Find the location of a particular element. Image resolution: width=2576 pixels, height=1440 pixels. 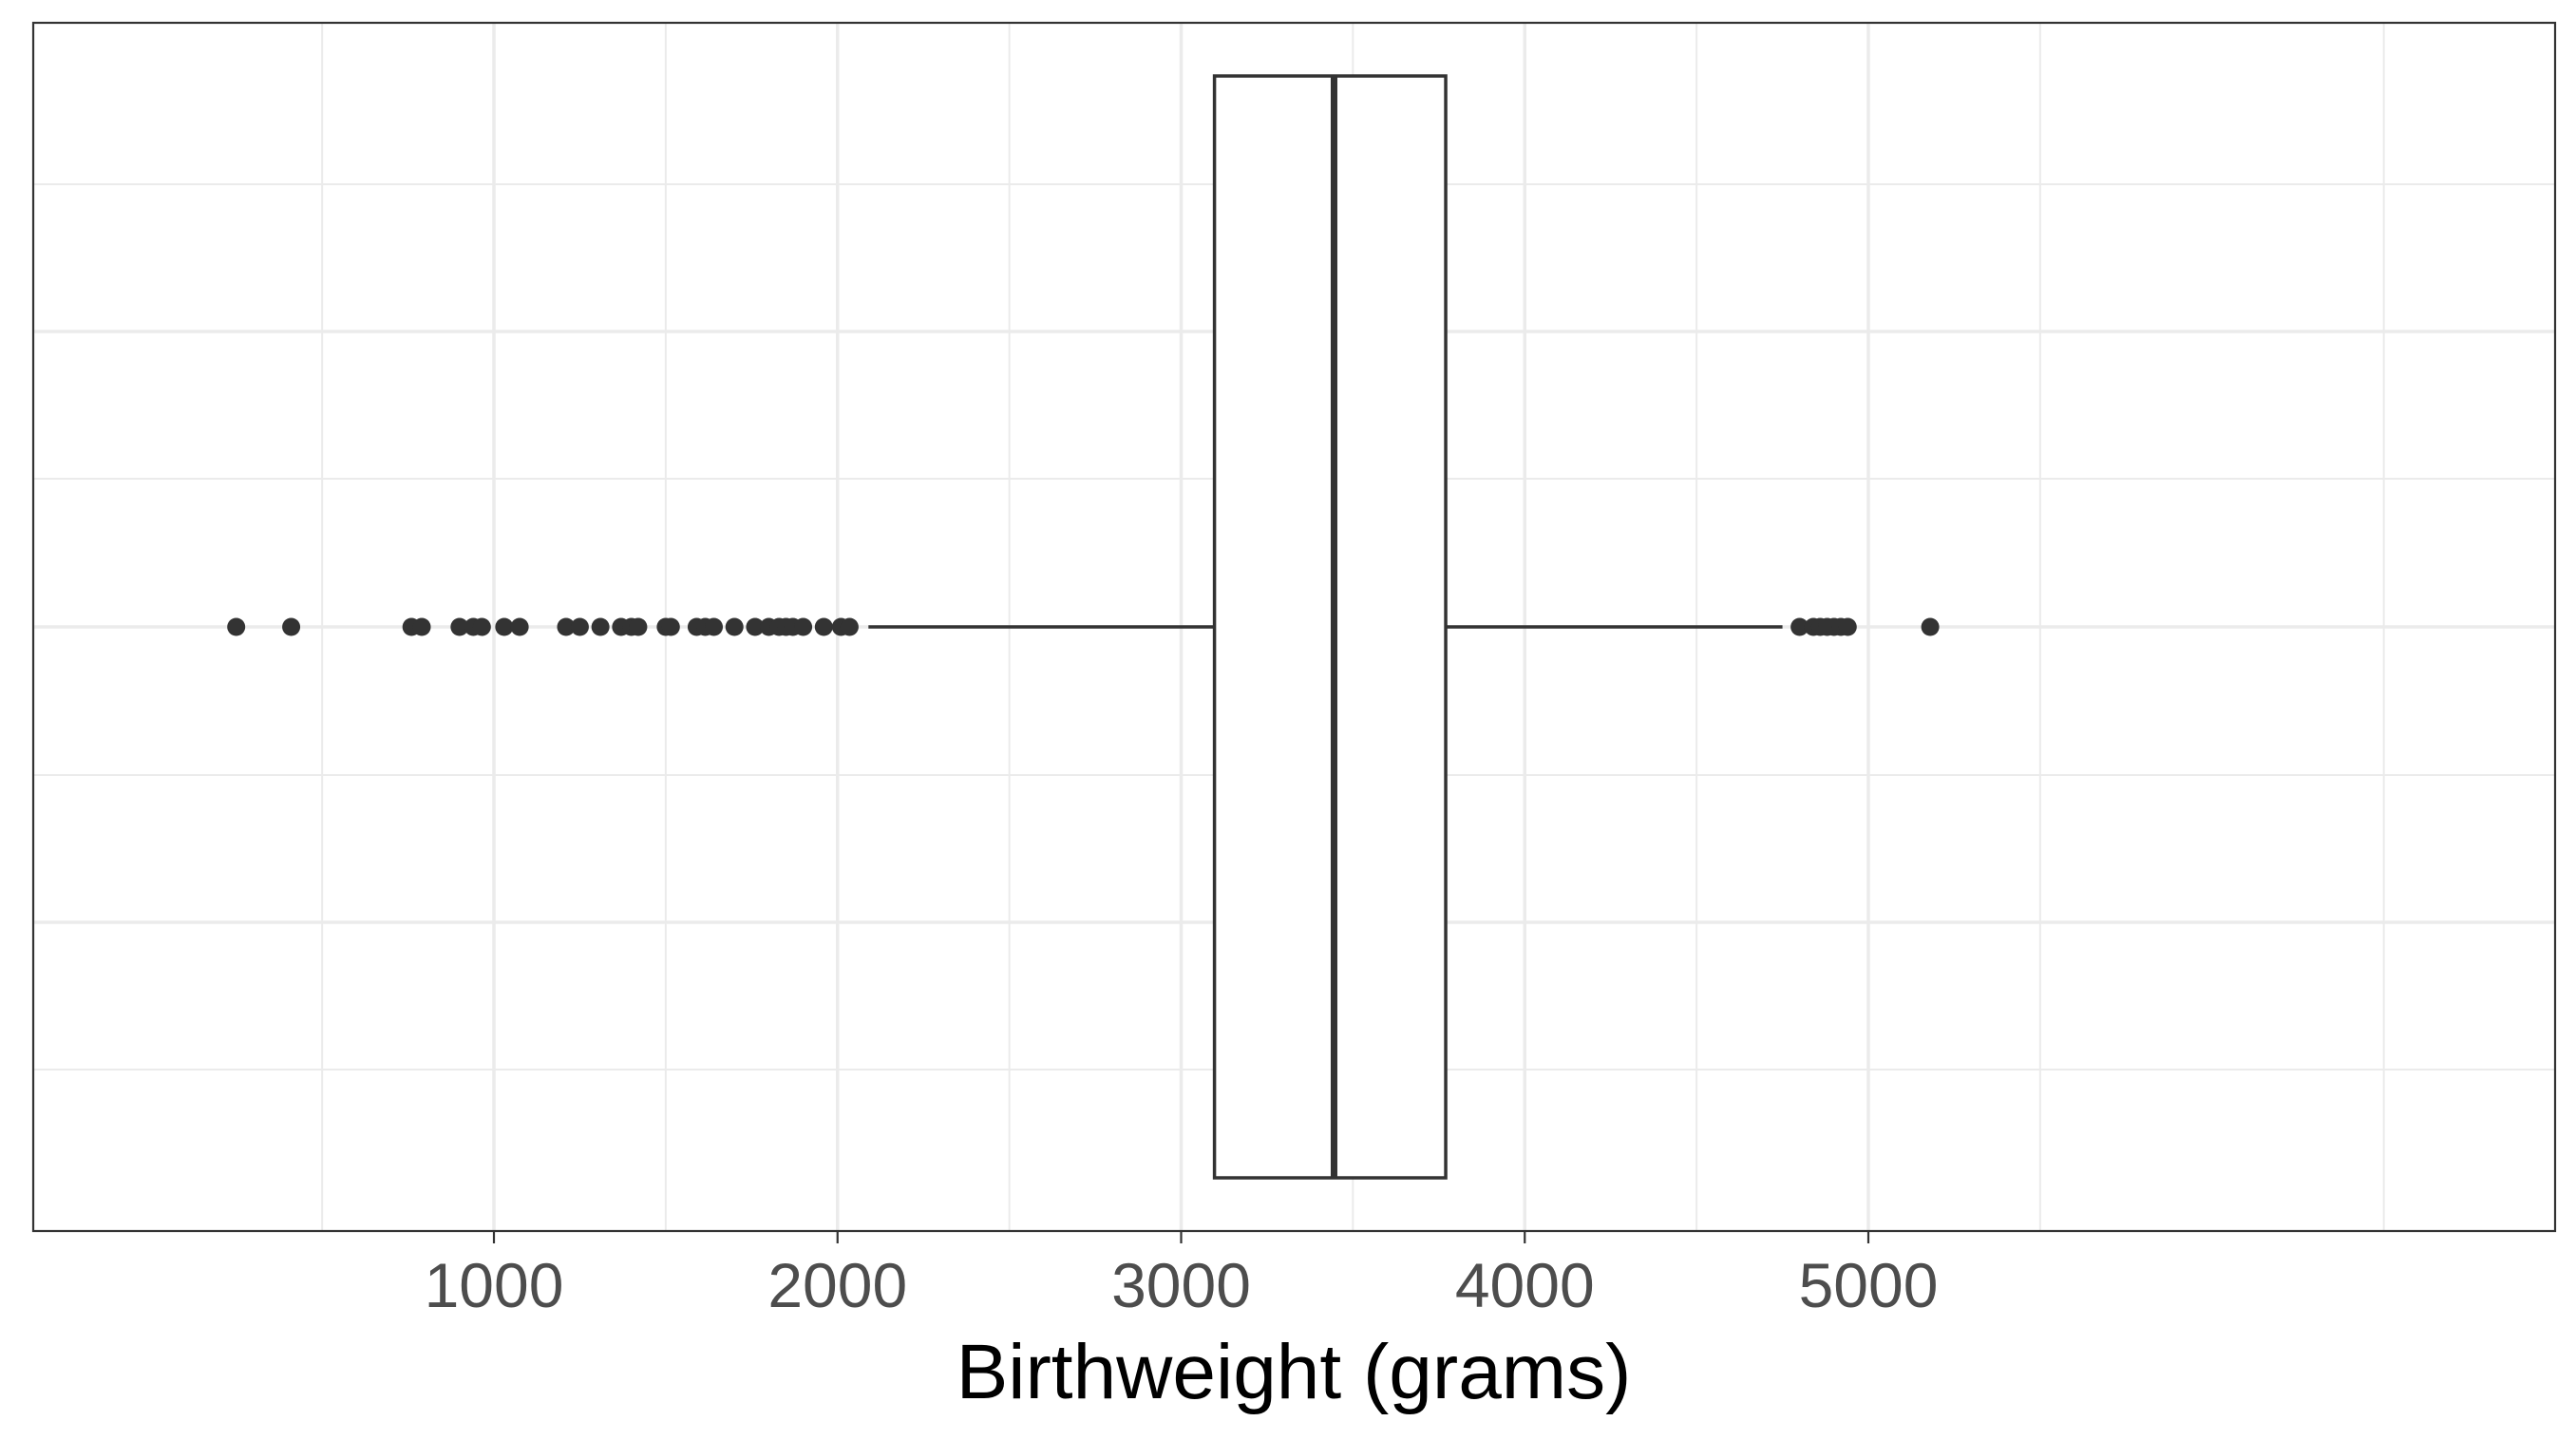

outlier-points is located at coordinates (1083, 626).